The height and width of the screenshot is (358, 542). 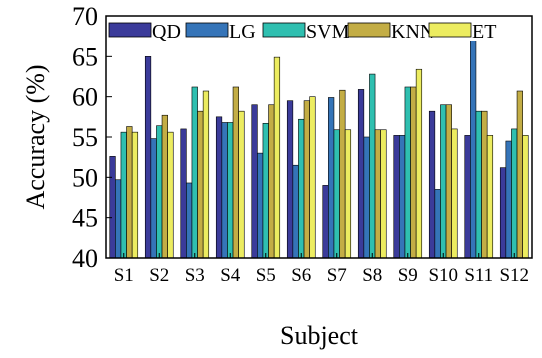 What do you see at coordinates (148, 157) in the screenshot?
I see `bar-qd-s2` at bounding box center [148, 157].